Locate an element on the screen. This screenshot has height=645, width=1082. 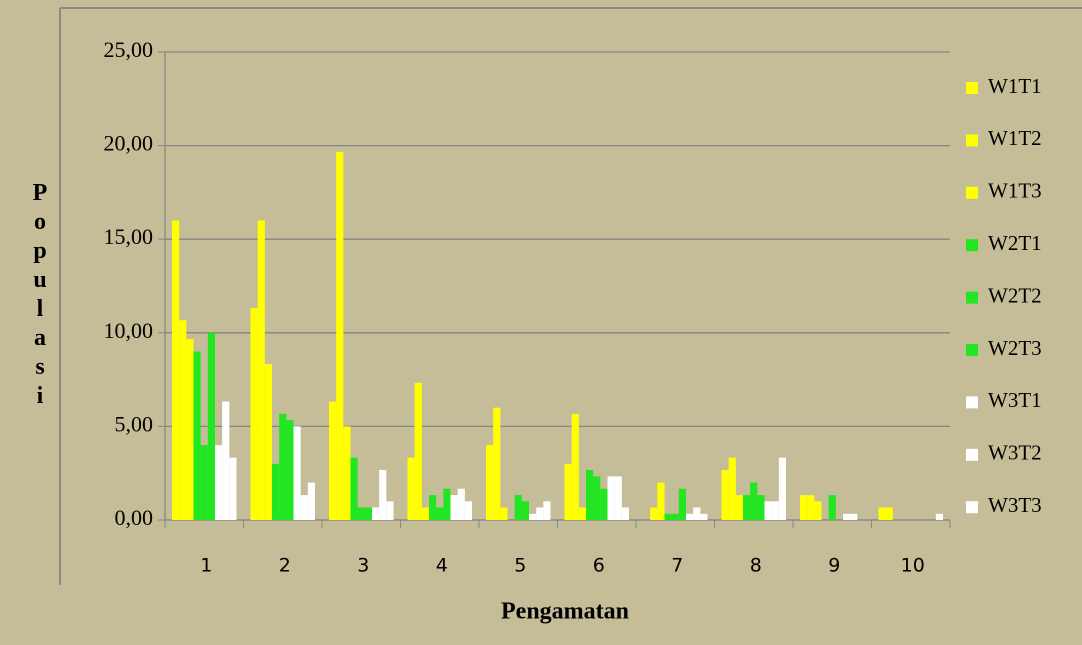
legend-label: W1T2 is located at coordinates (1015, 138).